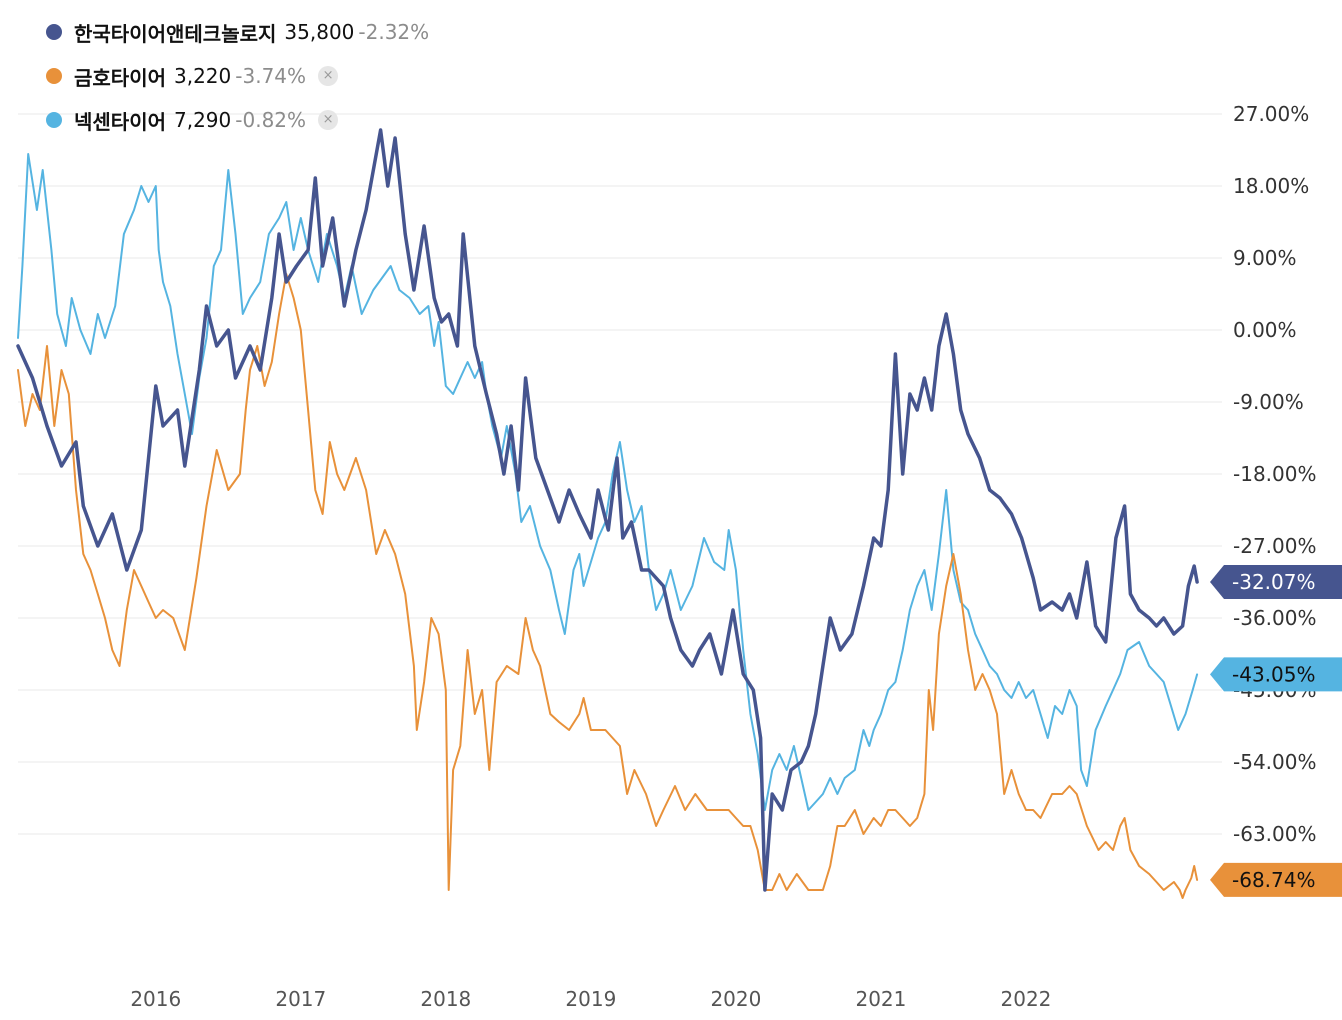 Image resolution: width=1342 pixels, height=1020 pixels. Describe the element at coordinates (319, 32) in the screenshot. I see `legend-series-price: 35,800` at that location.